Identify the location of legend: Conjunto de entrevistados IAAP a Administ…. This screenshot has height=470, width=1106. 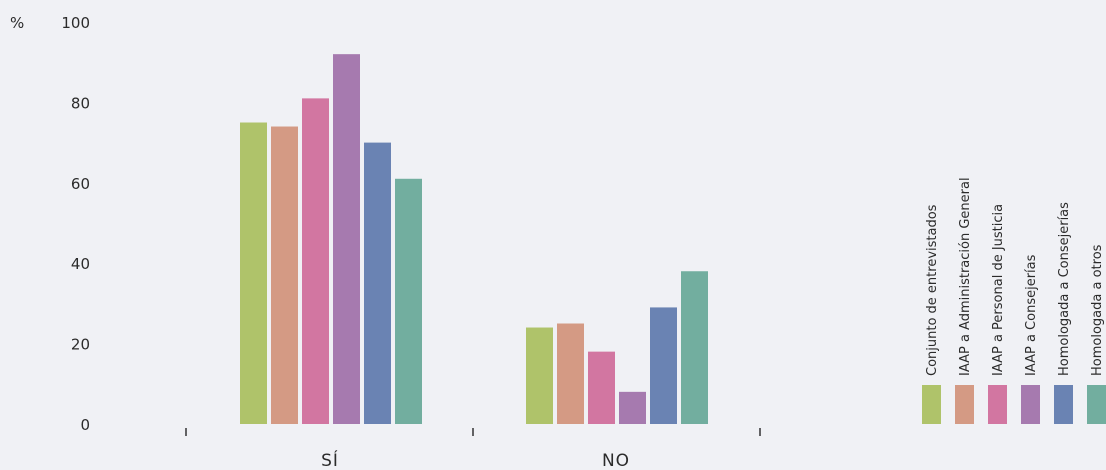
(1014, 300).